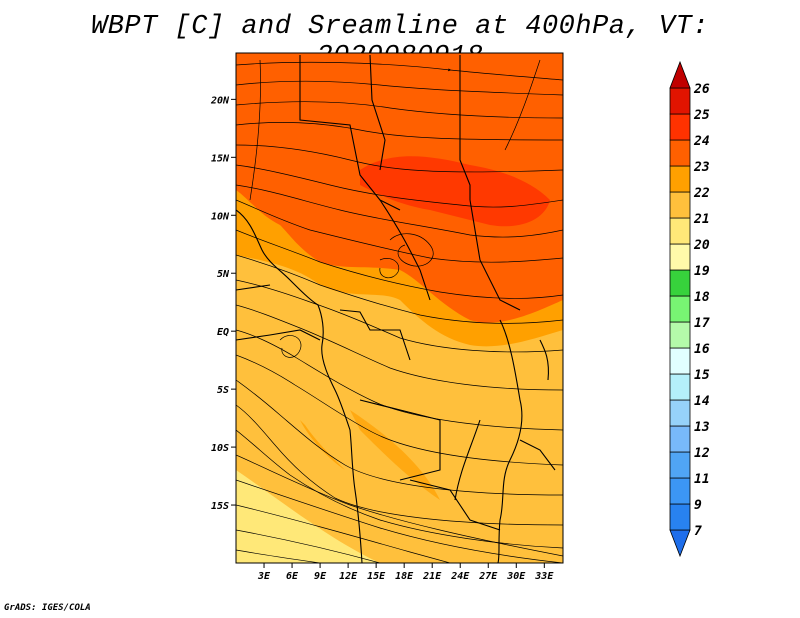 The image size is (800, 618). What do you see at coordinates (701, 245) in the screenshot?
I see `colorbar-label: 20` at bounding box center [701, 245].